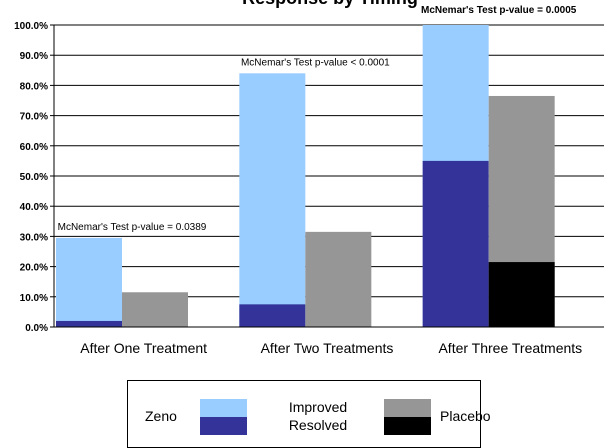 The width and height of the screenshot is (605, 448). Describe the element at coordinates (34, 147) in the screenshot. I see `y-tick-label: 60.0%` at that location.